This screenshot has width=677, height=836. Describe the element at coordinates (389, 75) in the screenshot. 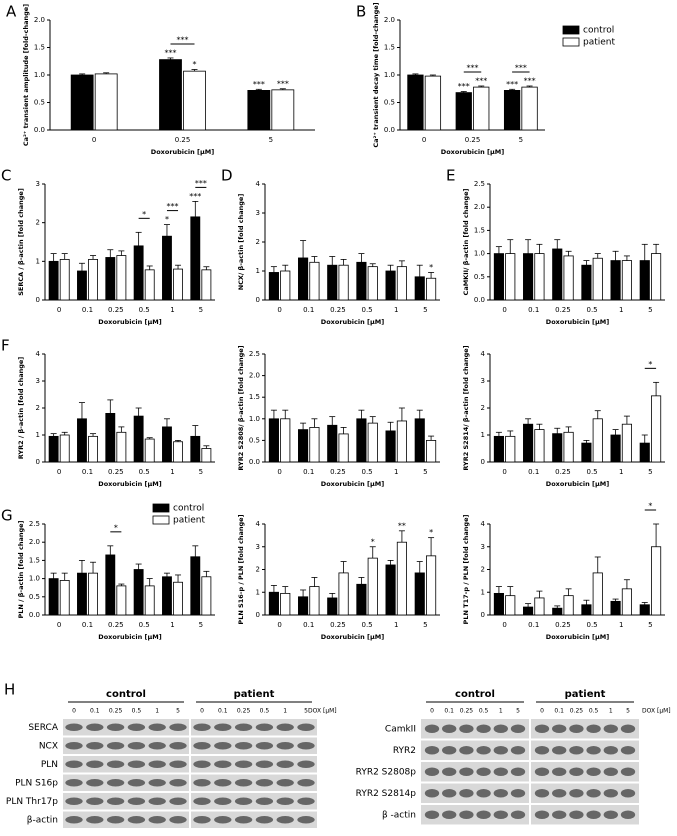

I see `y-tick-label: 1.0` at that location.